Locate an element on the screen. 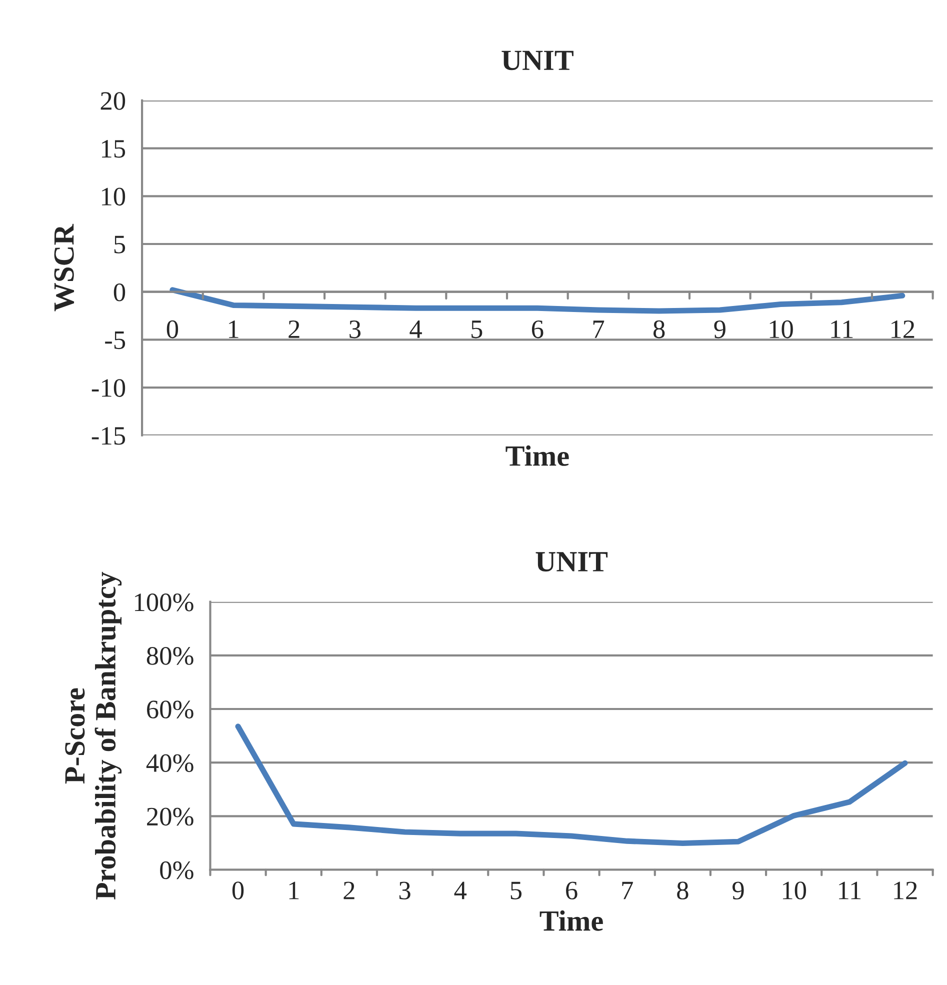 This screenshot has width=947, height=985. y-tick-label: 20% is located at coordinates (170, 817).